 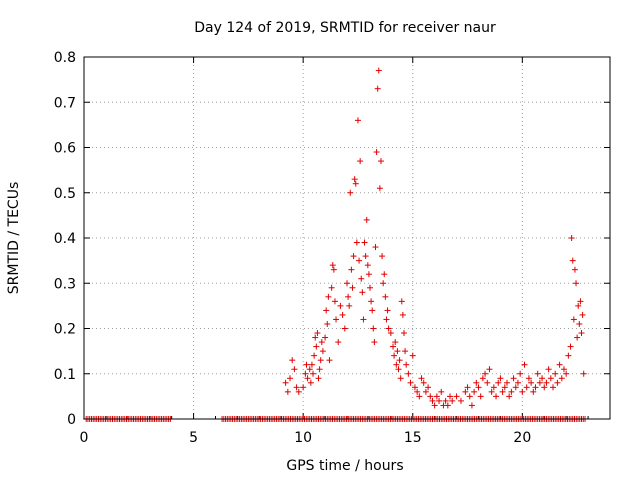 I want to click on y-tick-label: 0.6, so click(x=65, y=149).